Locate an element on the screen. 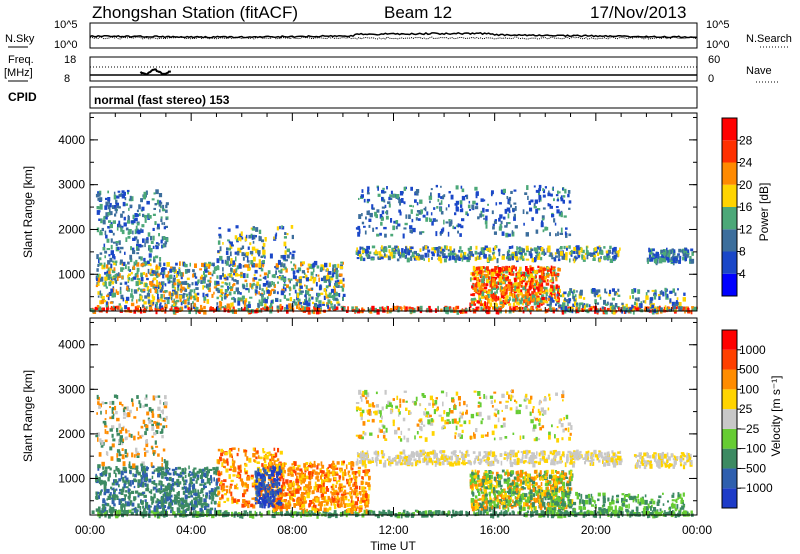 This screenshot has height=554, width=800. colorbar-tick-label: 20 is located at coordinates (746, 185).